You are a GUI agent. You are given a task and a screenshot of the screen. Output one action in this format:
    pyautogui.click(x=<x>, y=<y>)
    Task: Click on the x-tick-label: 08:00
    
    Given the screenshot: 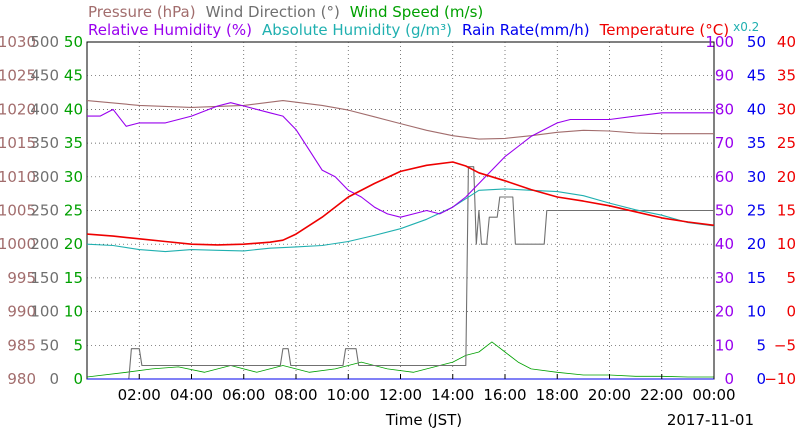 What is the action you would take?
    pyautogui.click(x=295, y=395)
    